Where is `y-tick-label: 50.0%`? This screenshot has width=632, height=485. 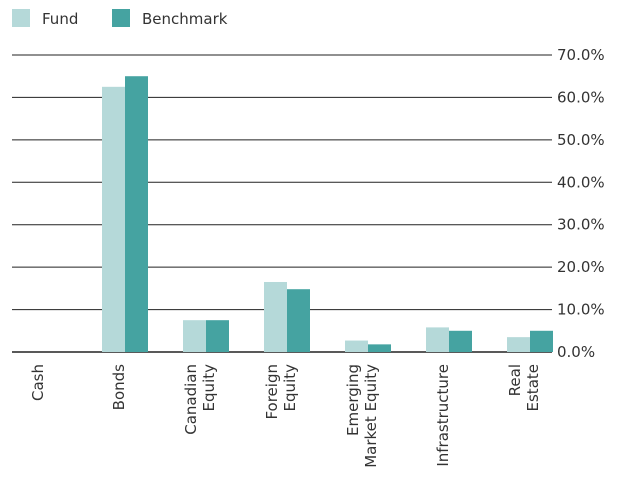
y-tick-label: 50.0% is located at coordinates (581, 140).